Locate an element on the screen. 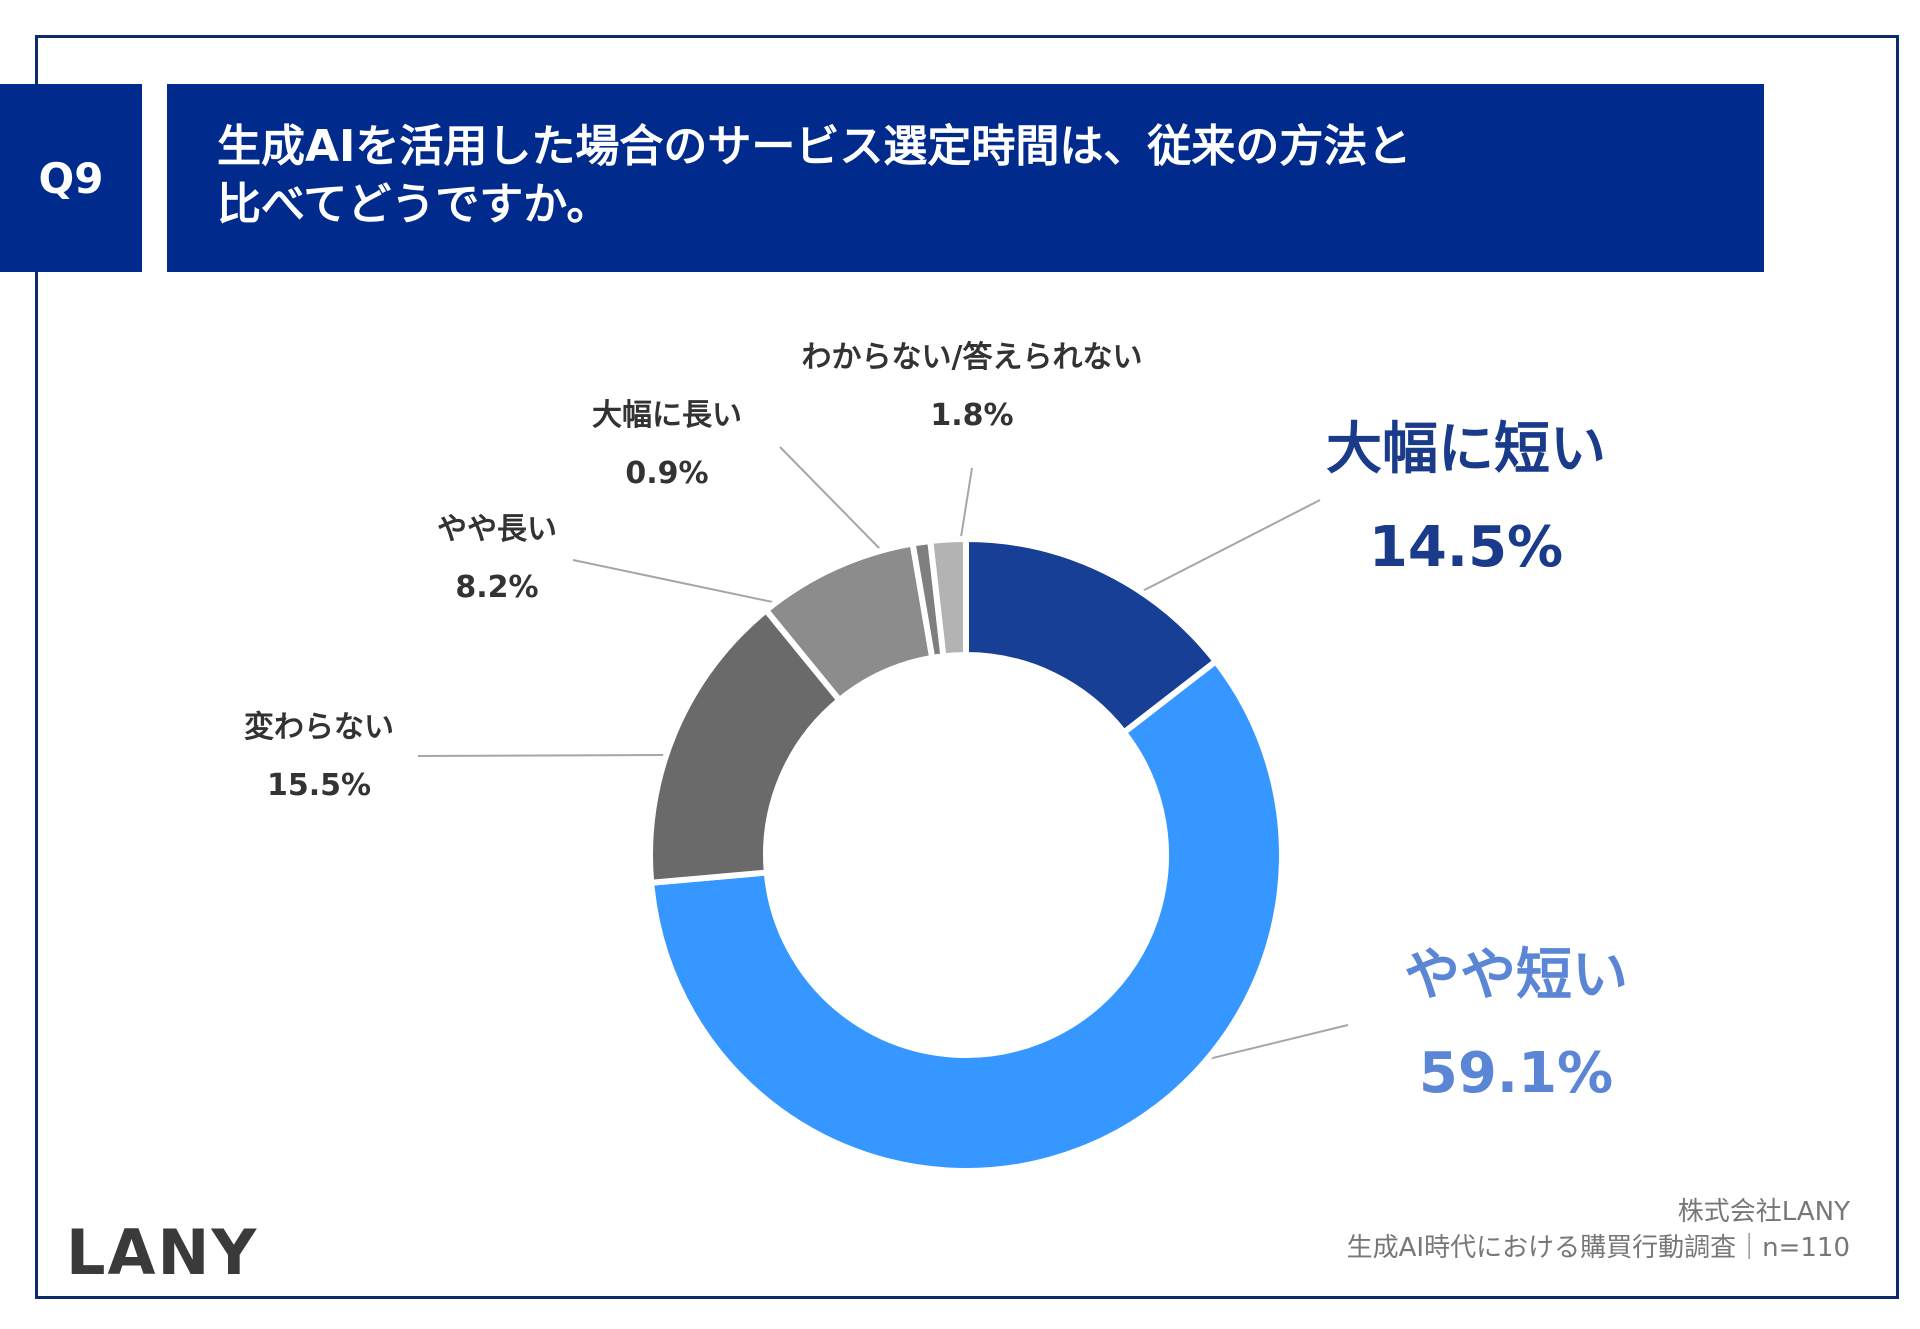 This screenshot has width=1920, height=1329. label-somewhat-short-name: やや短い is located at coordinates (1516, 975).